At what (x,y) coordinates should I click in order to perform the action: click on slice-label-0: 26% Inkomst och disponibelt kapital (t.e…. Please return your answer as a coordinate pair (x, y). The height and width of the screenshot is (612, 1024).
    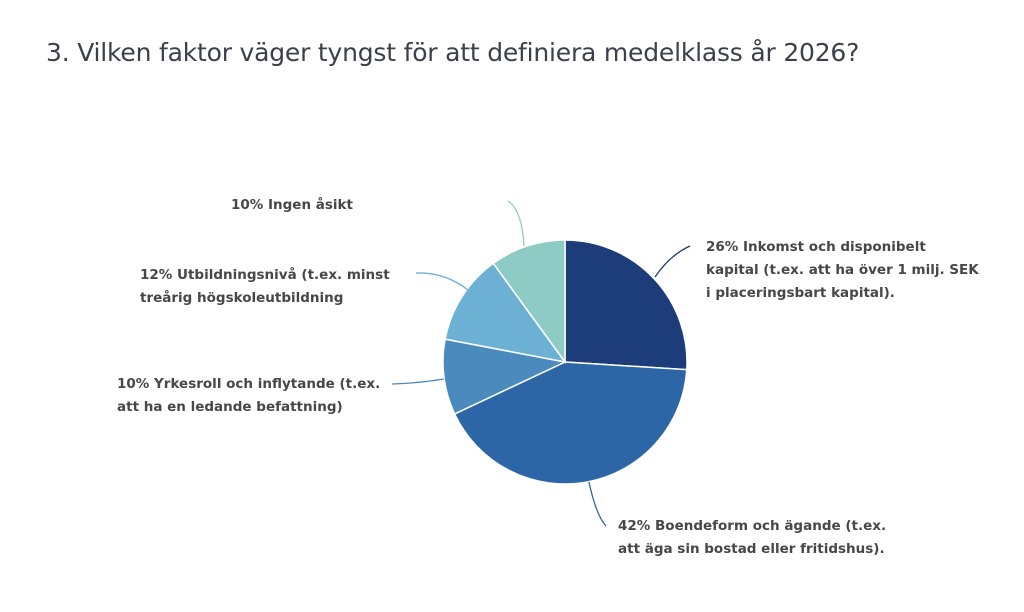
    Looking at the image, I should click on (842, 270).